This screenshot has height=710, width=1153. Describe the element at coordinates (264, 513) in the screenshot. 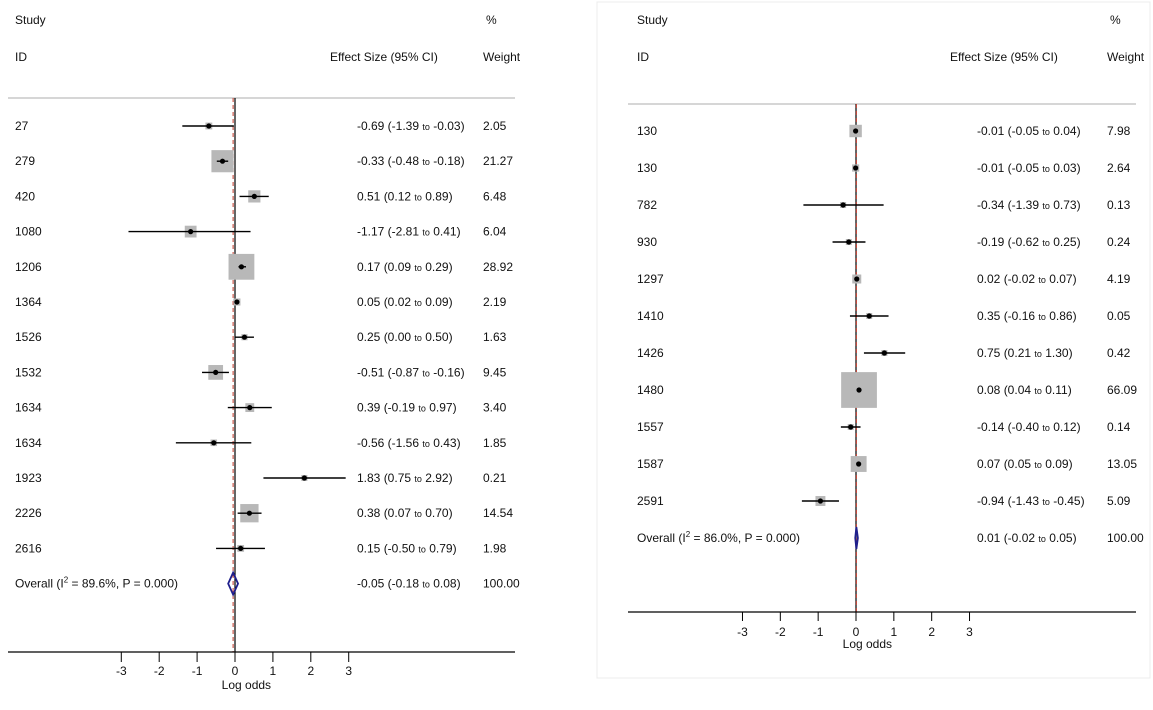

I see `study-row: 2226 0.38 (0.07 to 0.70) 14.54` at that location.